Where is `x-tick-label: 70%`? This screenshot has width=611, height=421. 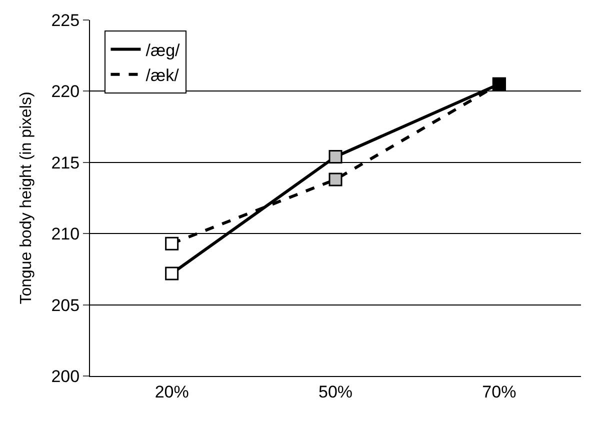
x-tick-label: 70% is located at coordinates (499, 392).